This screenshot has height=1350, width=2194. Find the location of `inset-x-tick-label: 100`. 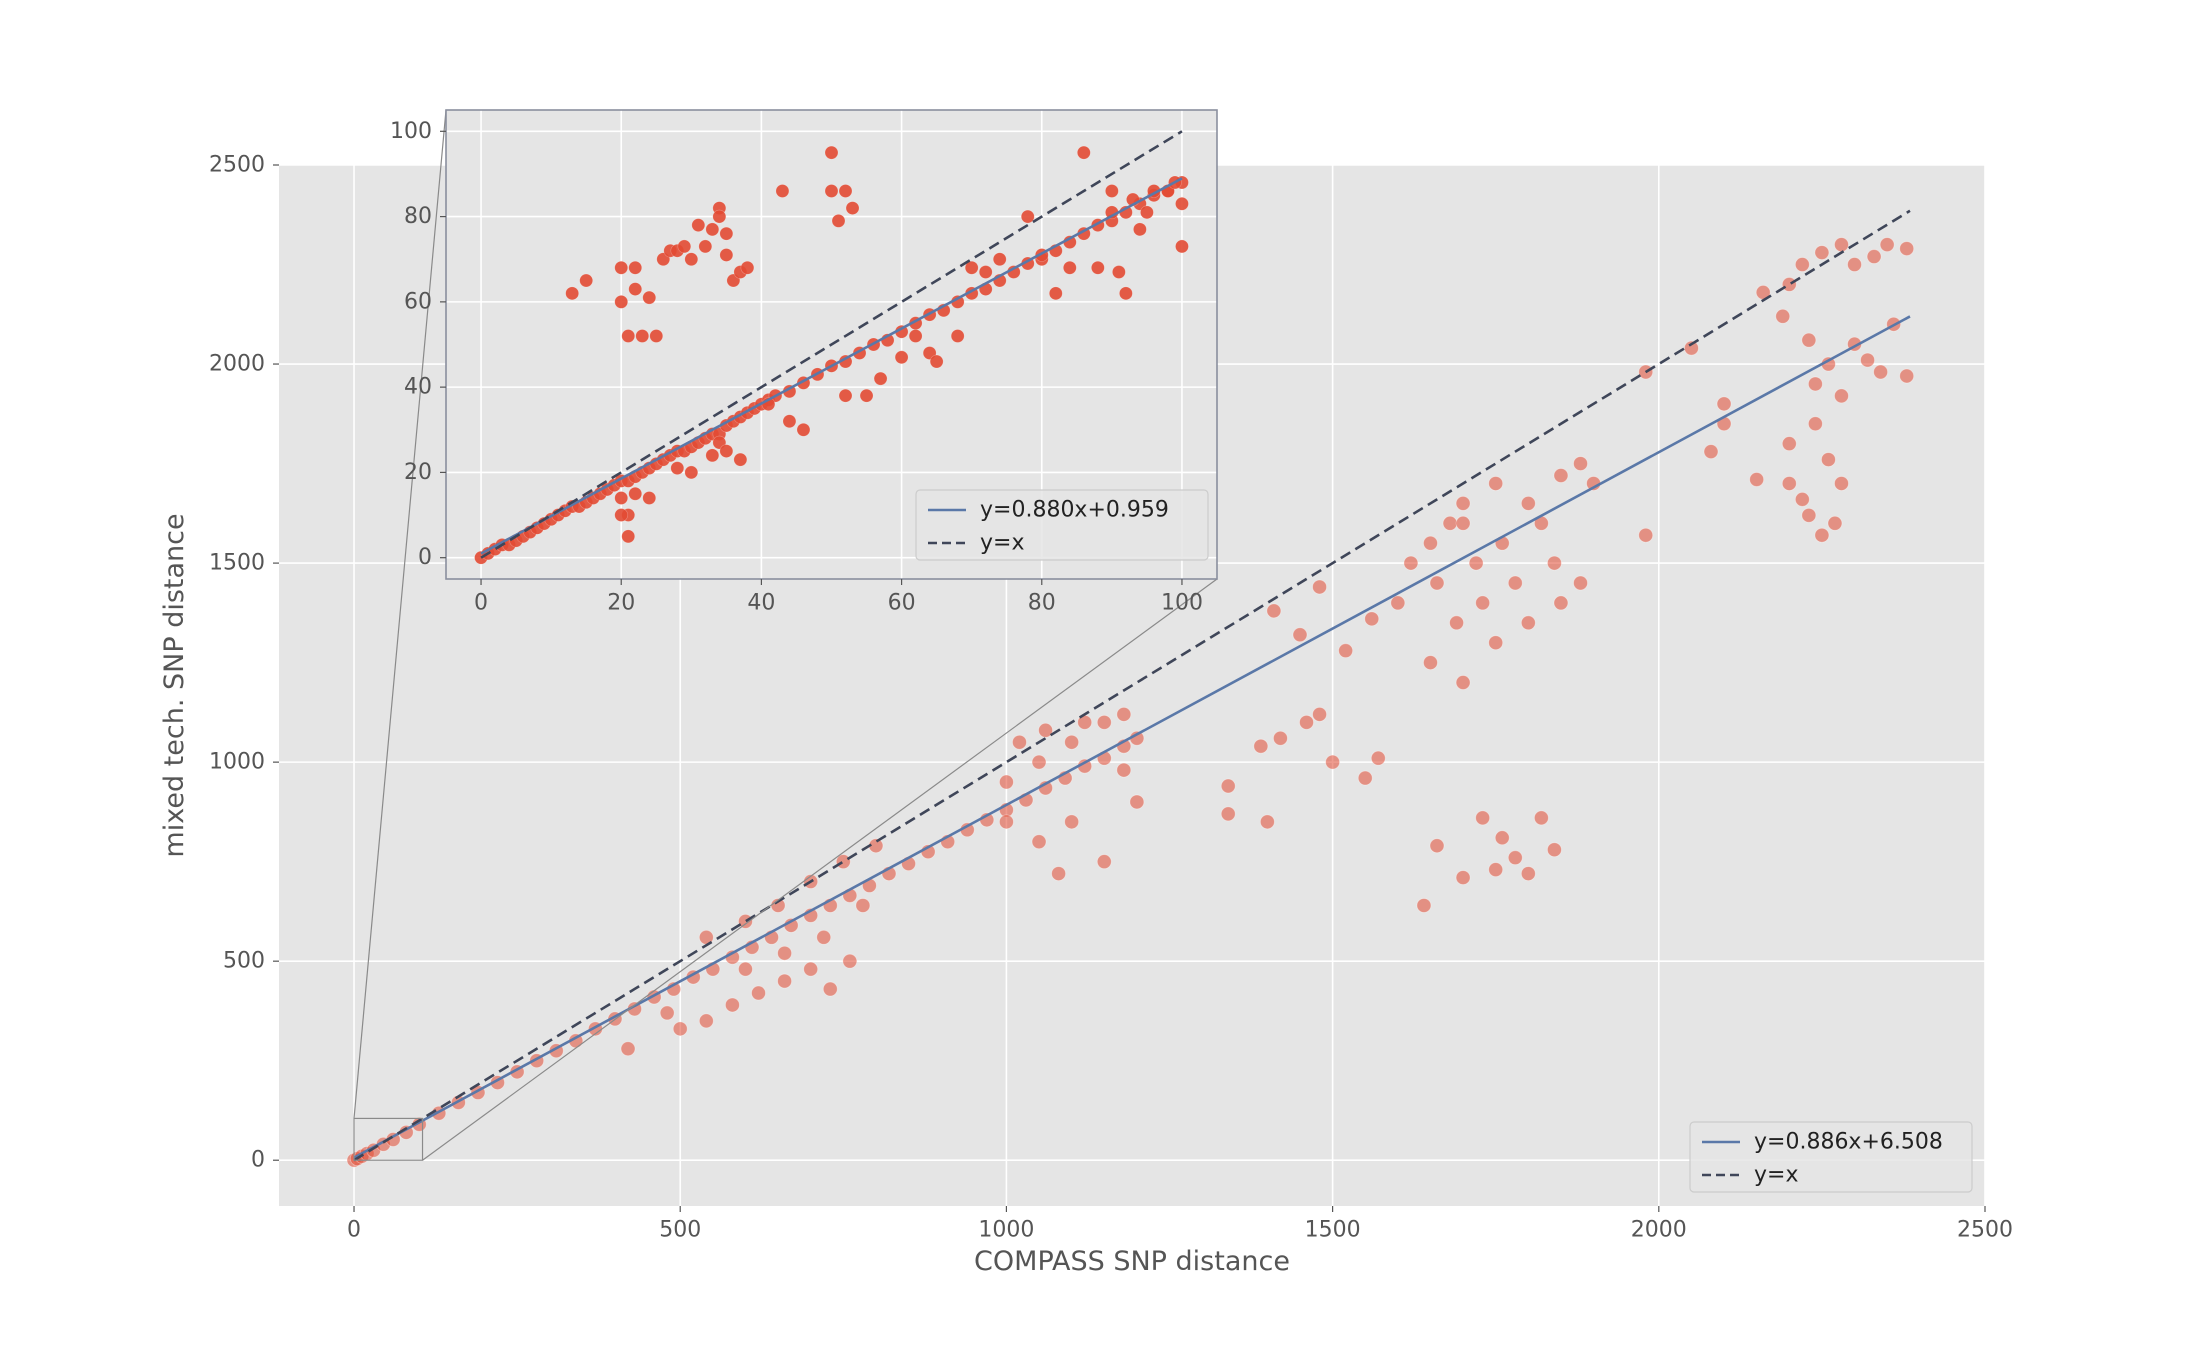

inset-x-tick-label: 100 is located at coordinates (1182, 603).